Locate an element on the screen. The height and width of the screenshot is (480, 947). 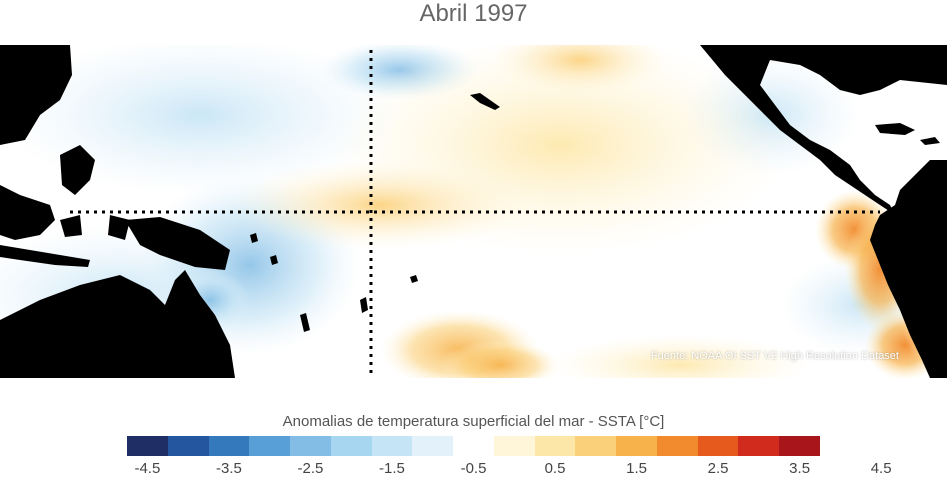
colorbar-tick-label: -0.5 is located at coordinates (473, 468).